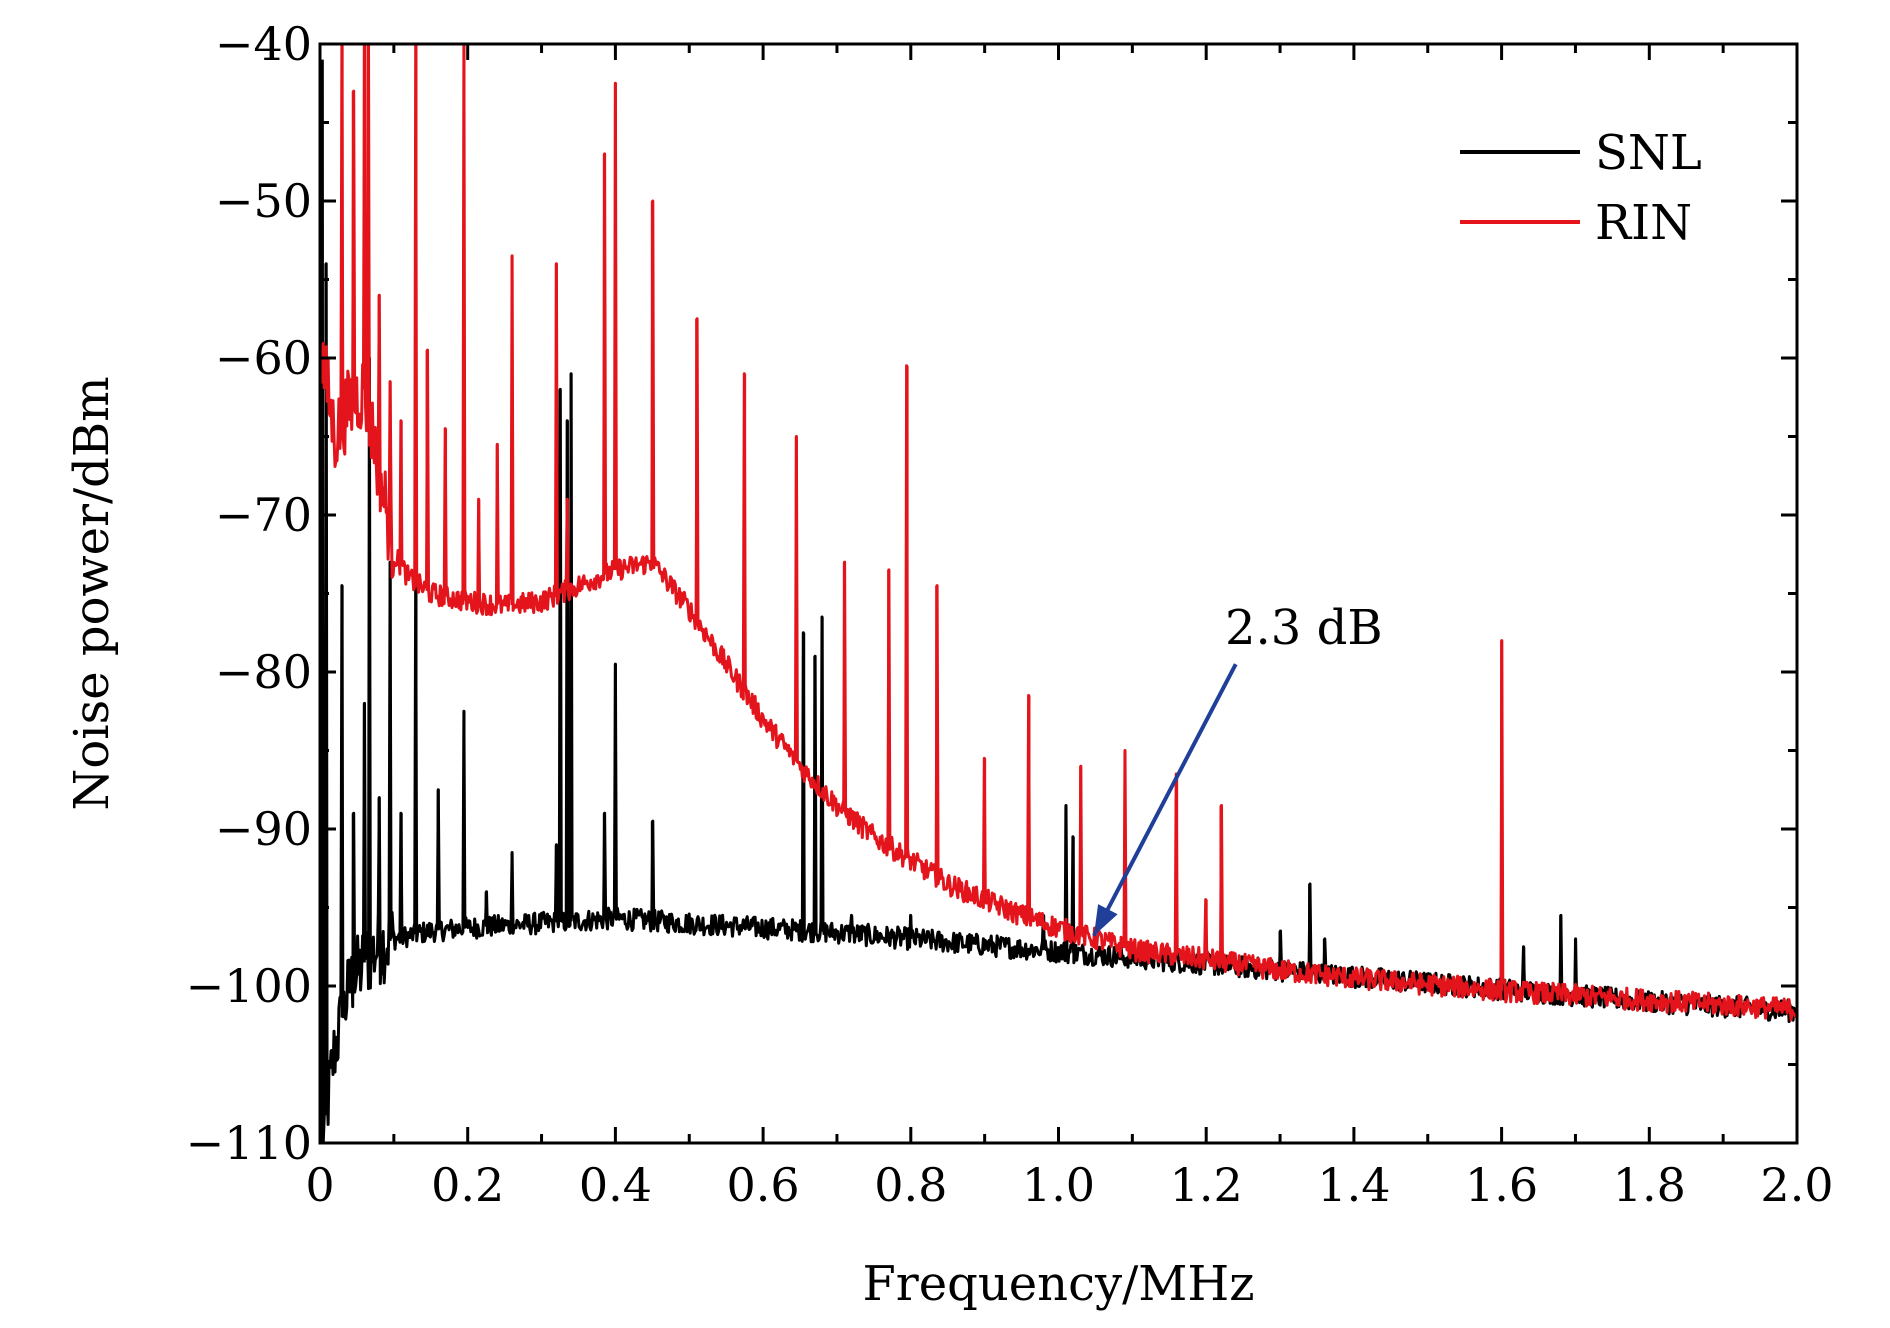 The width and height of the screenshot is (1890, 1328). Describe the element at coordinates (763, 1185) in the screenshot. I see `x-tick-label: 0.6` at that location.